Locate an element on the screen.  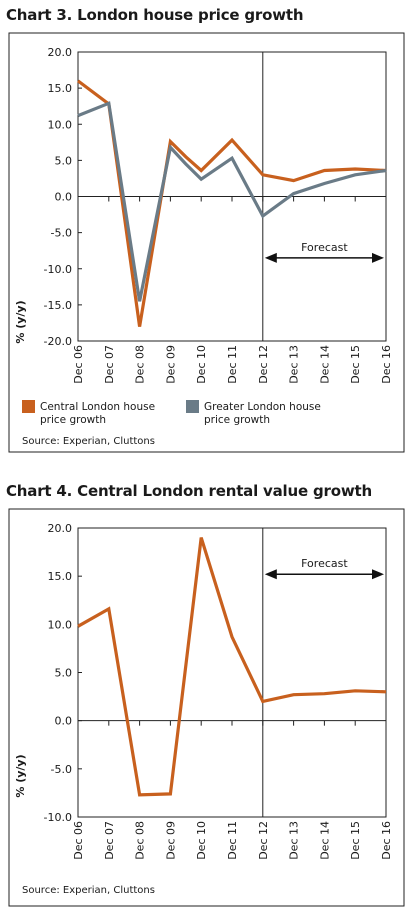
chart3-xtick-label: Dec 13 is located at coordinates (294, 364).